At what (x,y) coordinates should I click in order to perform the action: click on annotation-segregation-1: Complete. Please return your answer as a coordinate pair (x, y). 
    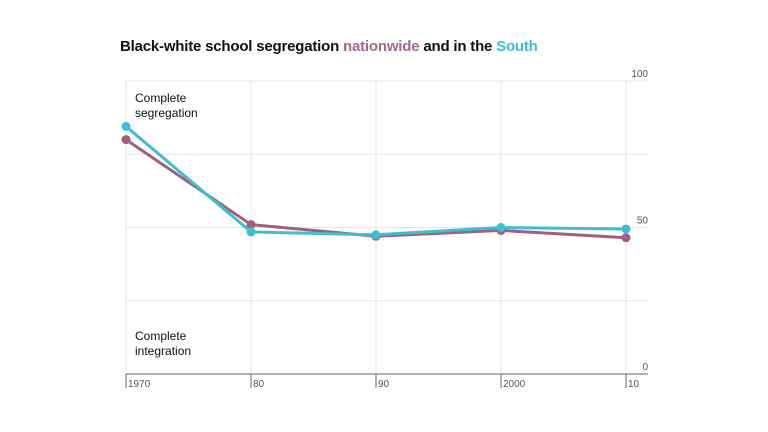
    Looking at the image, I should click on (161, 98).